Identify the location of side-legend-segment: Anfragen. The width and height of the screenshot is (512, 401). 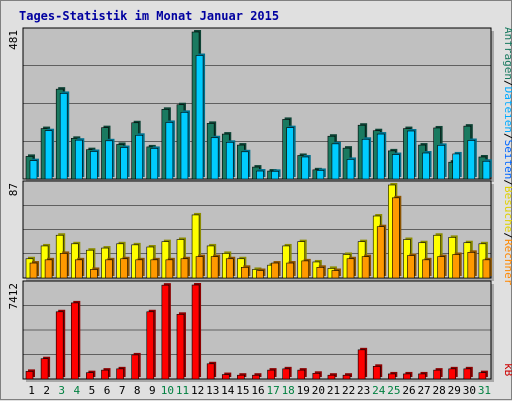
(507, 53).